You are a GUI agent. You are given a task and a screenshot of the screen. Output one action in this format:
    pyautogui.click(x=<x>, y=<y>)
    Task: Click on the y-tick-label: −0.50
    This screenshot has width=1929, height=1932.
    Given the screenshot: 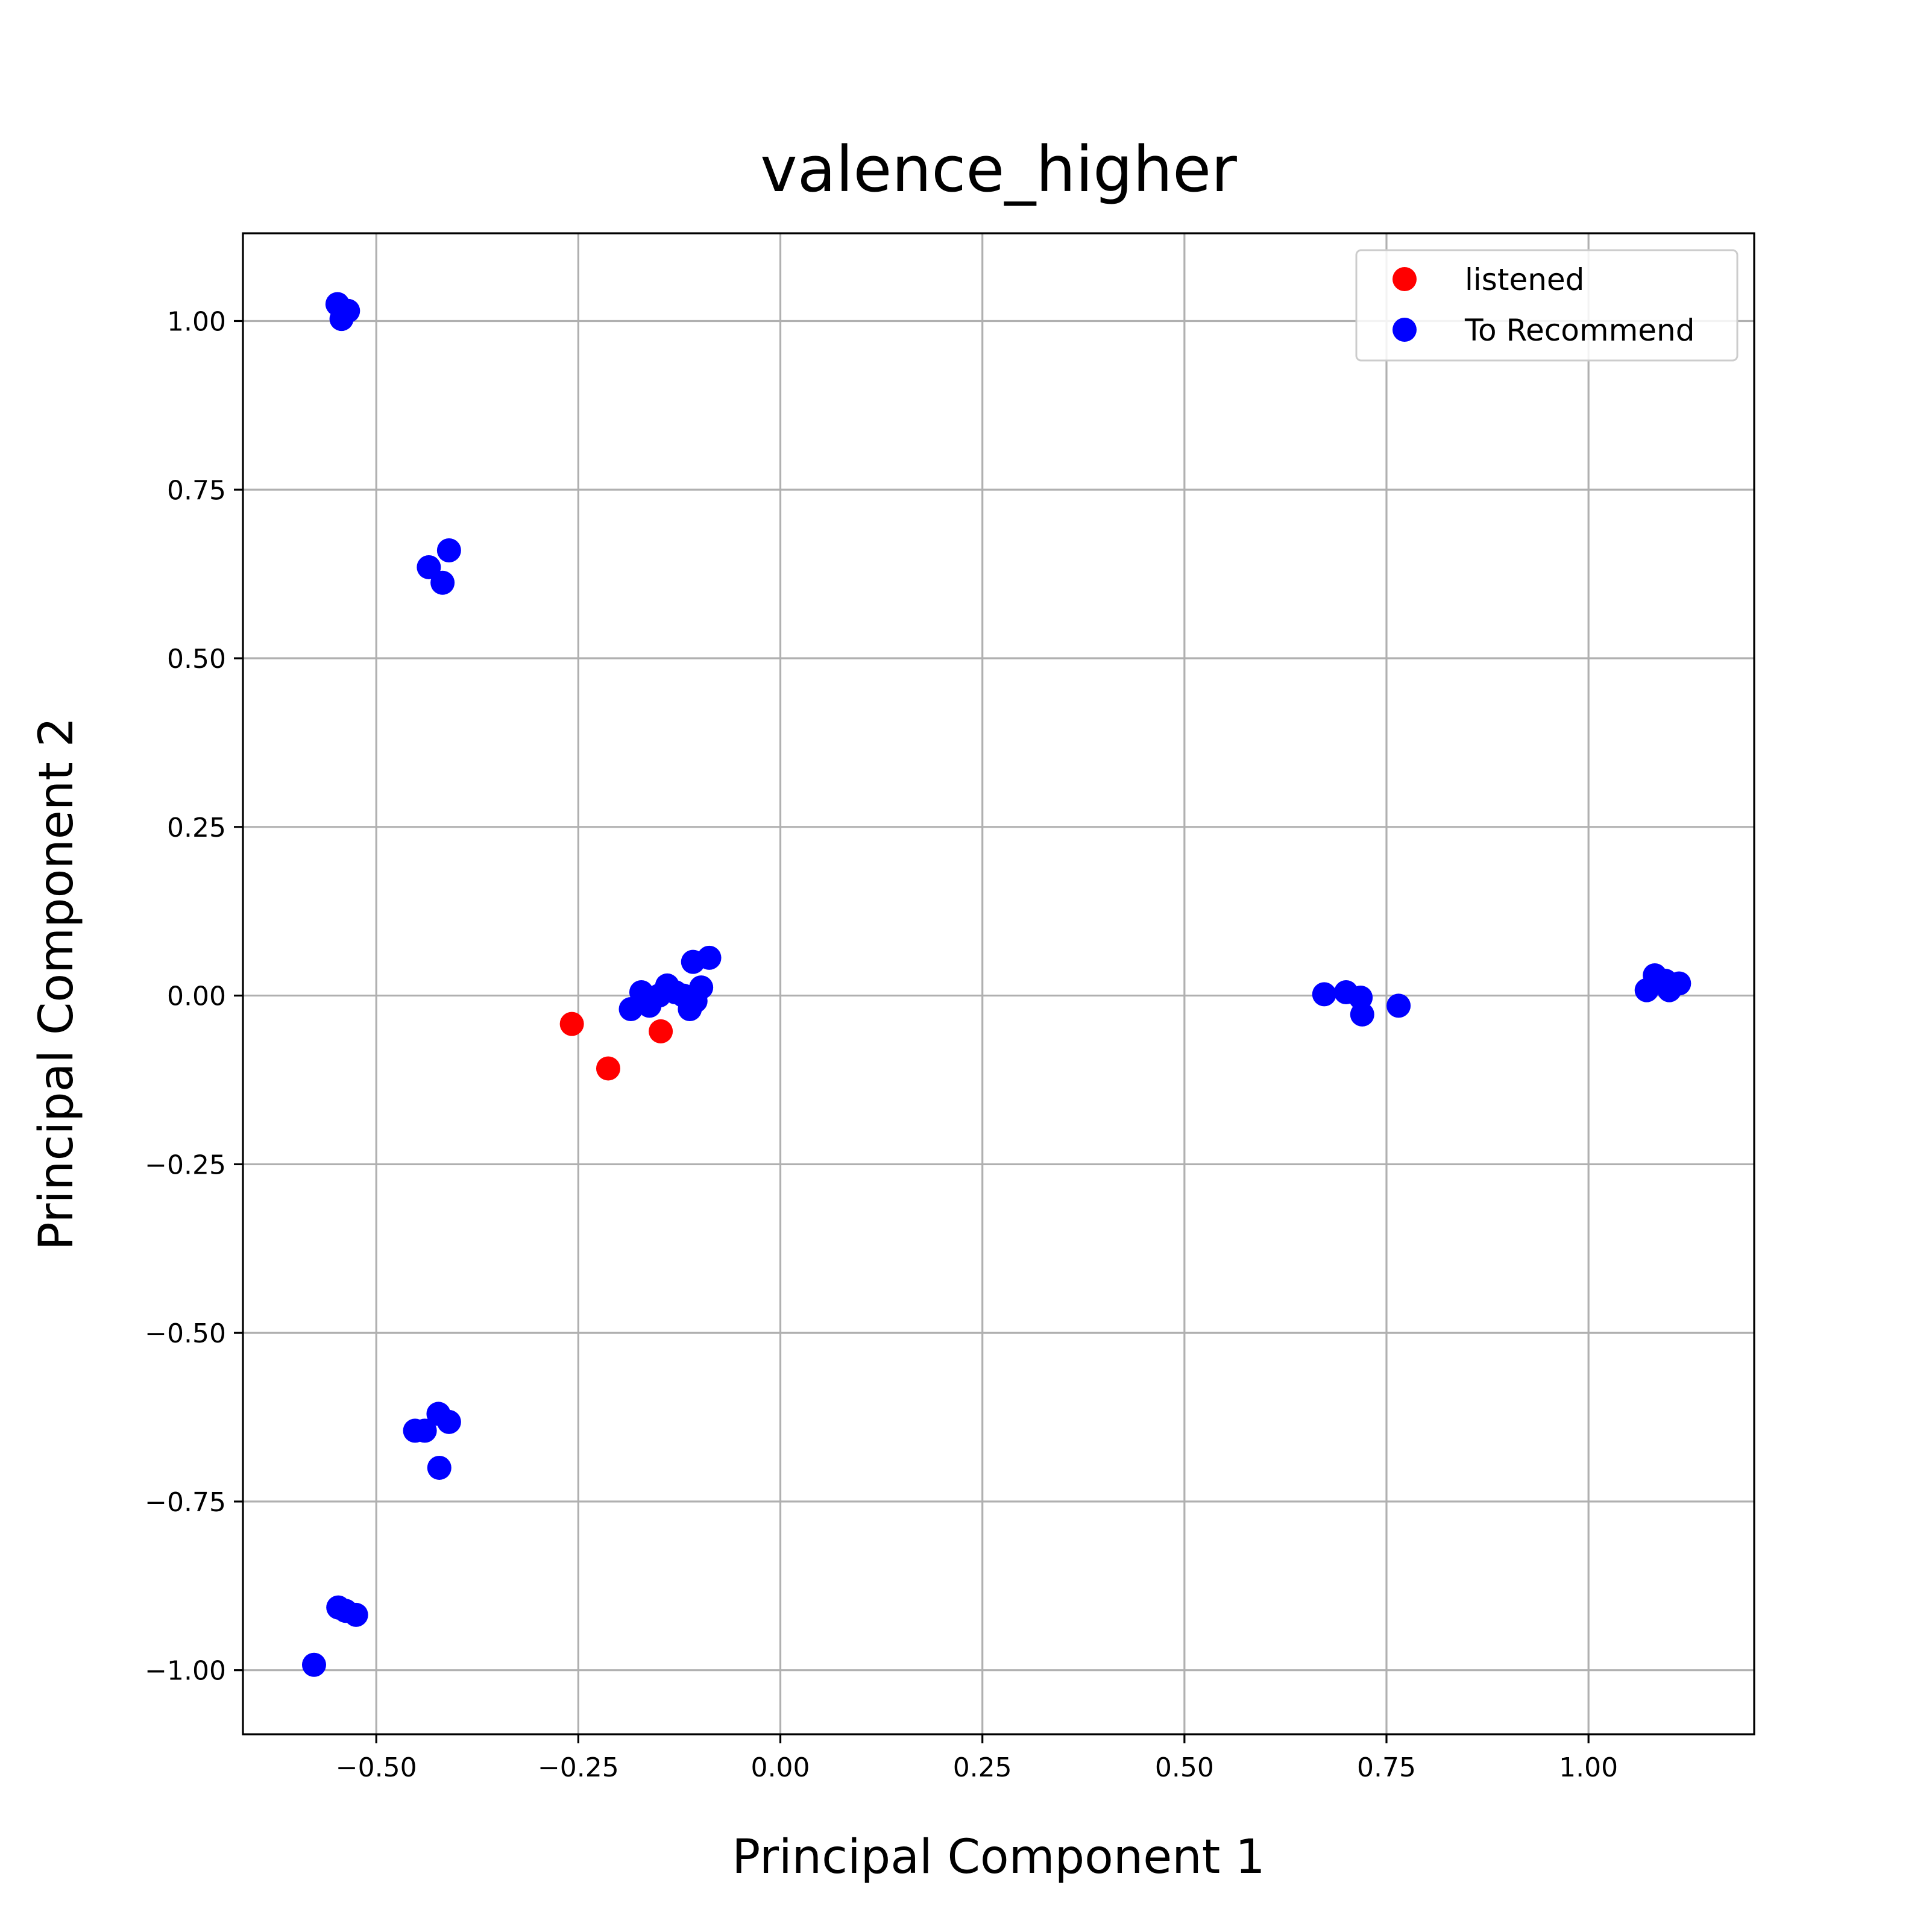 What is the action you would take?
    pyautogui.click(x=185, y=1333)
    